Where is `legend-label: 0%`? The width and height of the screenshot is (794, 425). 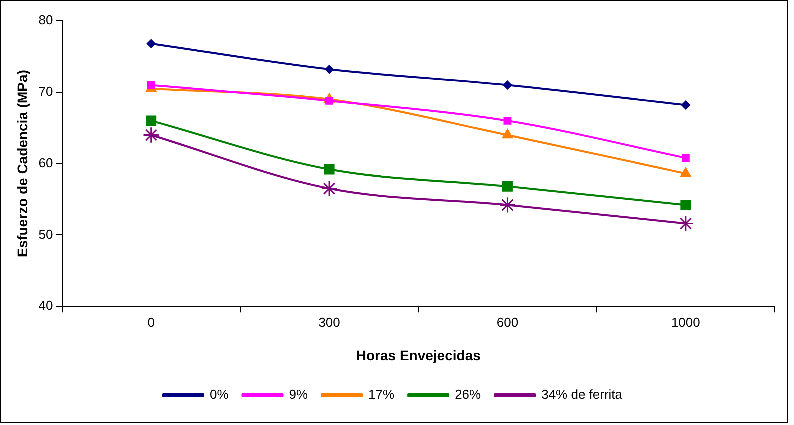
legend-label: 0% is located at coordinates (220, 394).